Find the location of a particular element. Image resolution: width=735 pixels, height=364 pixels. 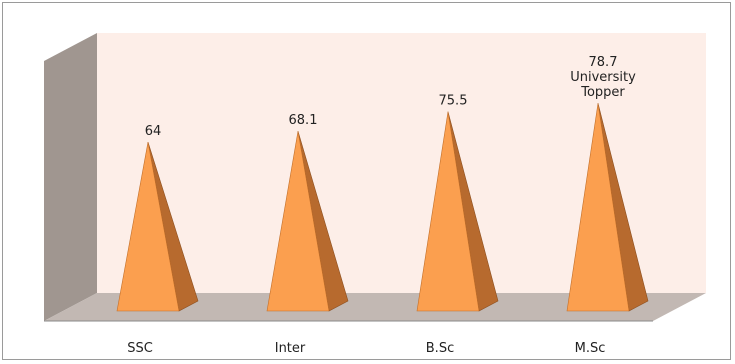

annotation-m-sc-1: Topper is located at coordinates (602, 92).